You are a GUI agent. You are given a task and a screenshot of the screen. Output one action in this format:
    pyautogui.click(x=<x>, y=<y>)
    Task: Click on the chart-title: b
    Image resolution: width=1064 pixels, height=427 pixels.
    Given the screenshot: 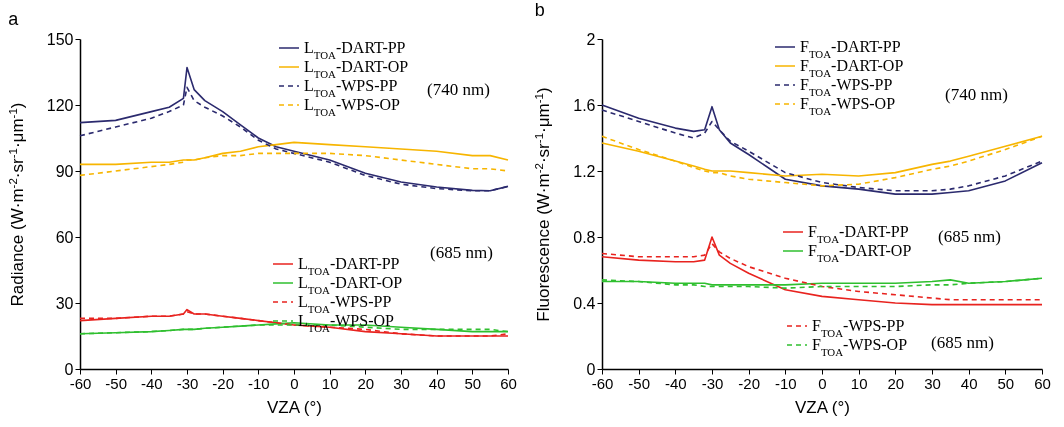 What is the action you would take?
    pyautogui.click(x=539, y=10)
    